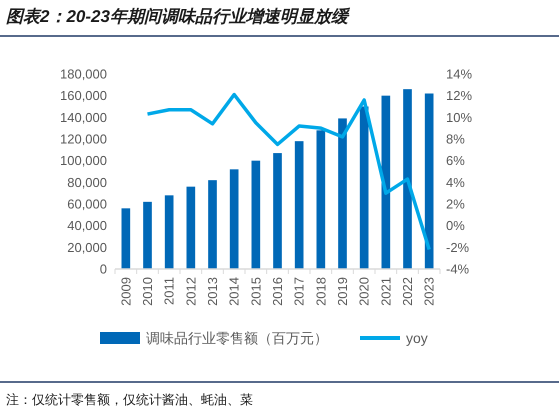  What do you see at coordinates (278, 291) in the screenshot?
I see `x-tick-label: 2016` at bounding box center [278, 291].